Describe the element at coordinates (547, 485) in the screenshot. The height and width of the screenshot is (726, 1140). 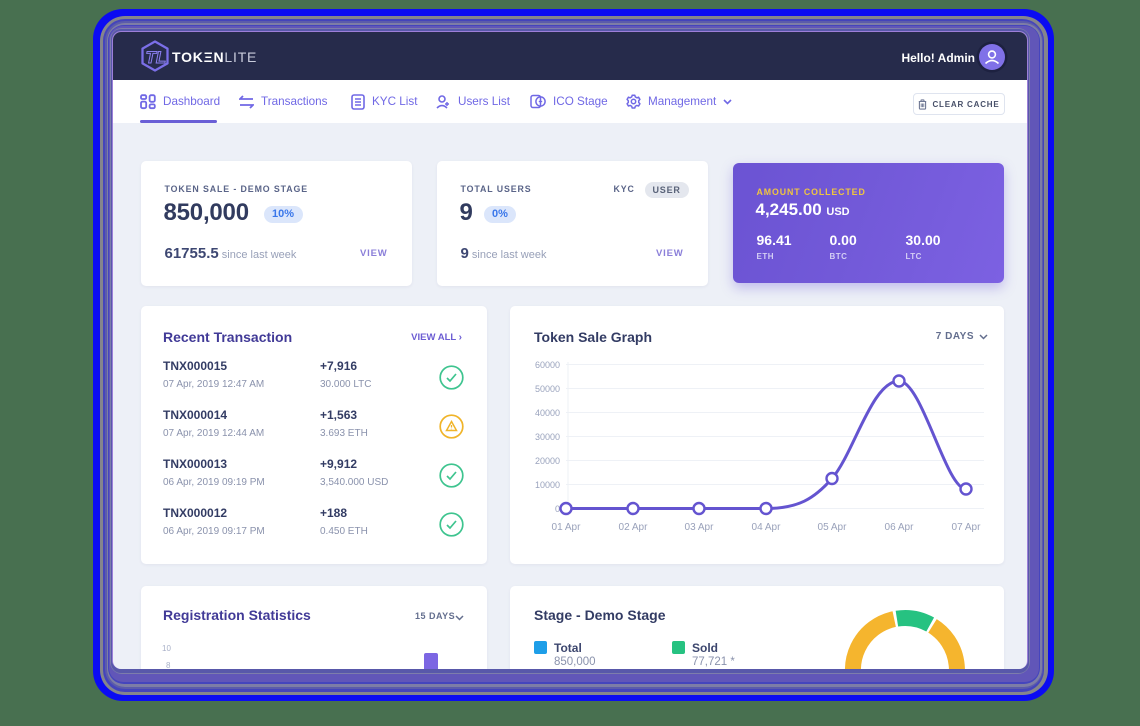
I see `svg-text: 10000` at that location.